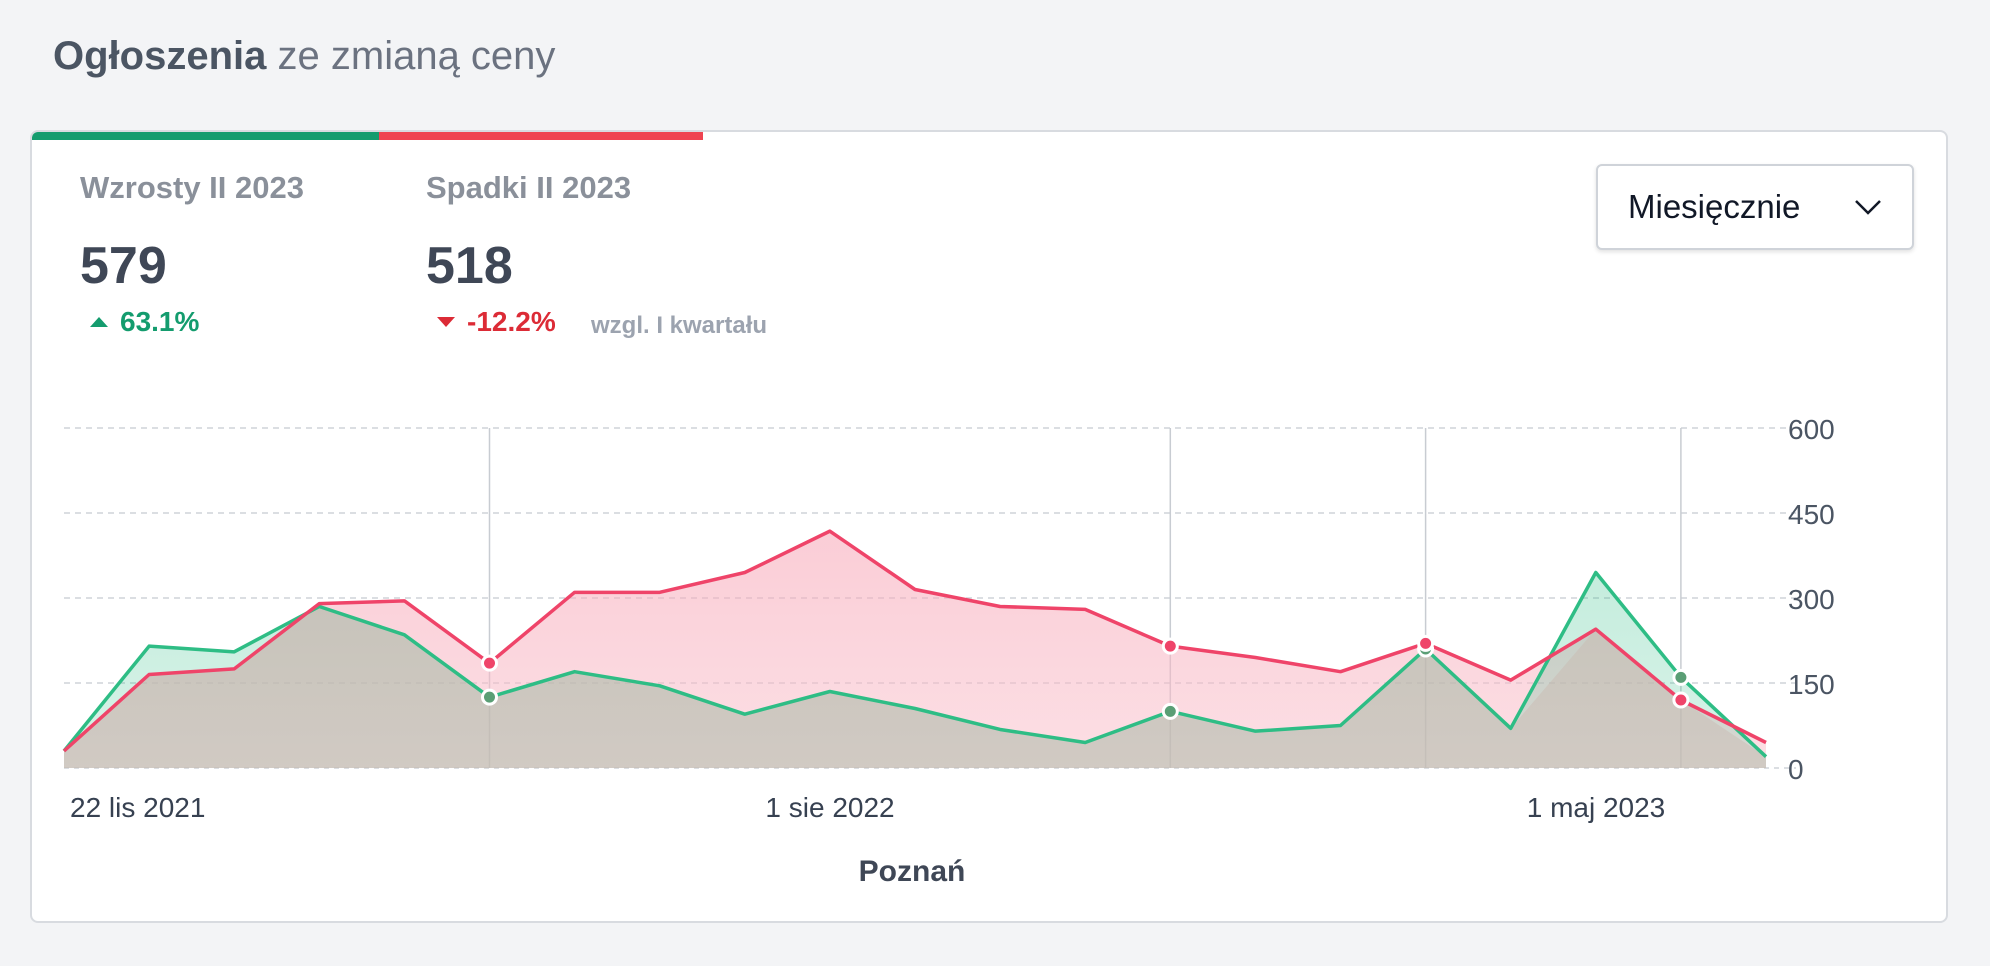 The width and height of the screenshot is (1990, 966). Describe the element at coordinates (679, 325) in the screenshot. I see `comparison-note: wzgl. I kwartału` at that location.